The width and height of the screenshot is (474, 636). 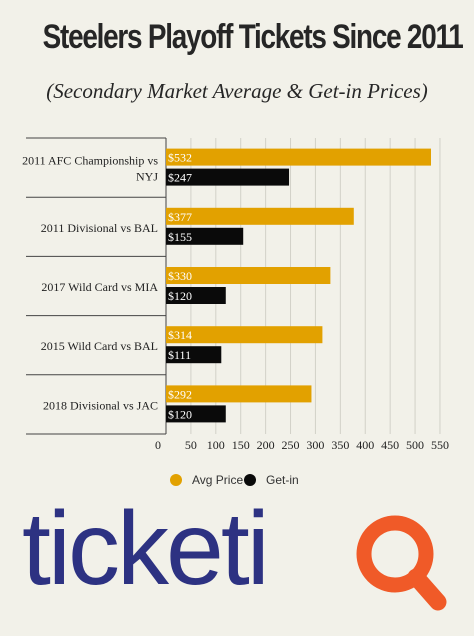 I want to click on avg-price-label: $377, so click(x=180, y=217).